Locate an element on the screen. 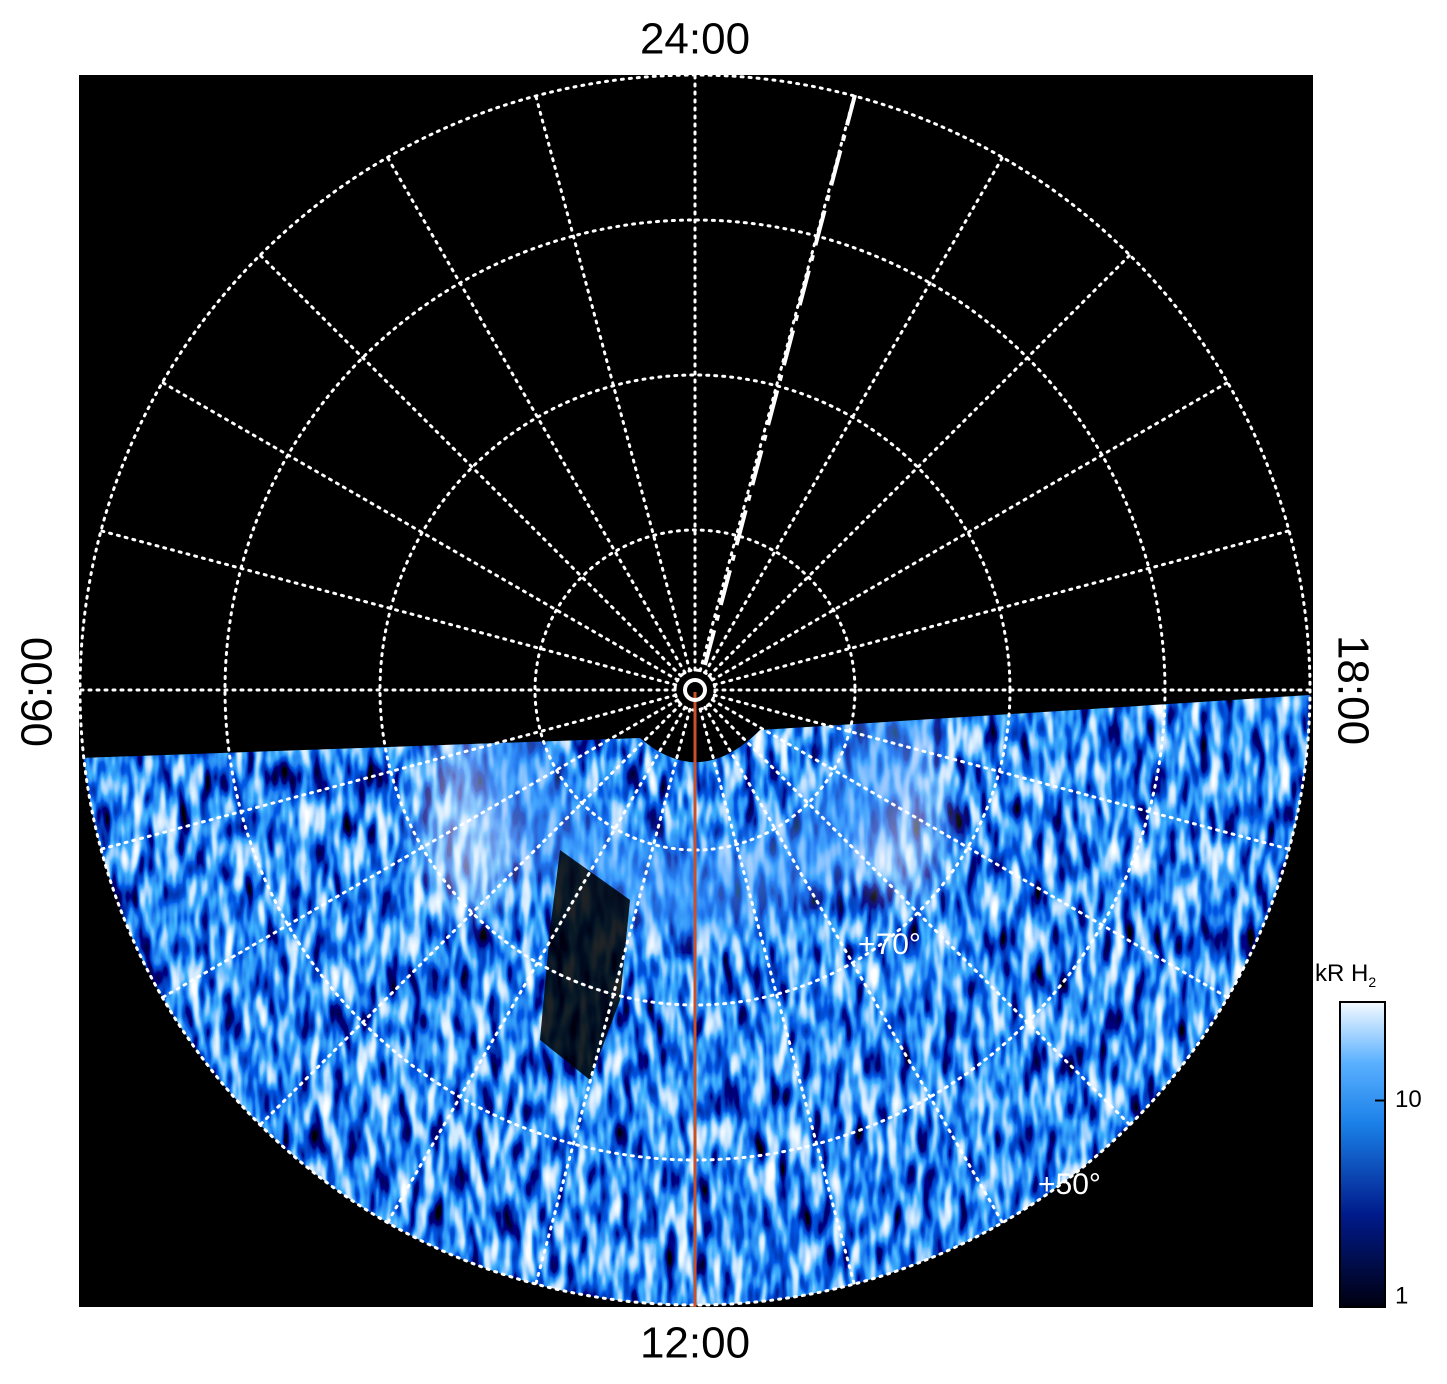 The image size is (1447, 1384). colorbar-title-subscript: 2 is located at coordinates (1372, 982).